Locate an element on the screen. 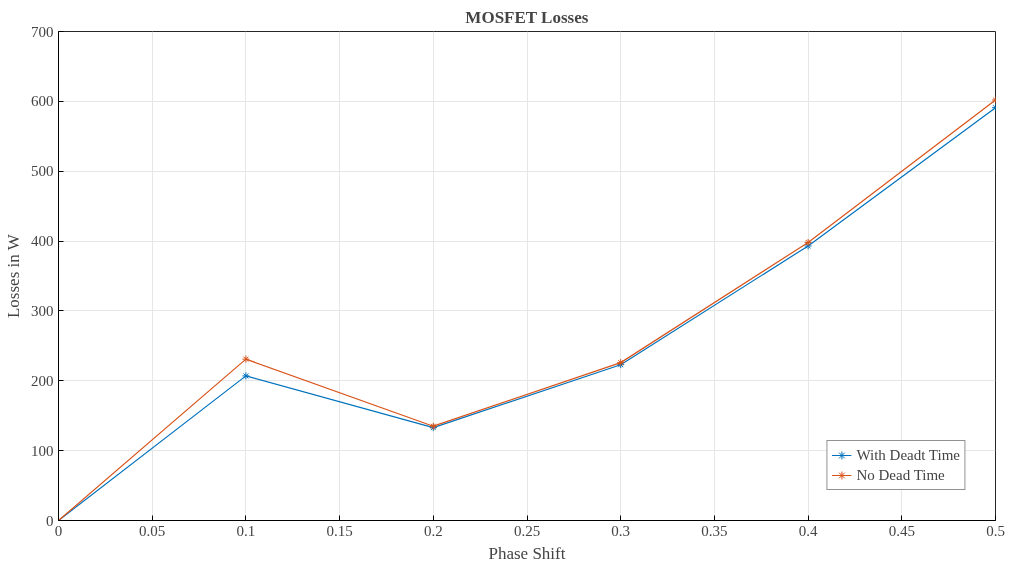 Image resolution: width=1021 pixels, height=570 pixels. x-tick-label: 0.35 is located at coordinates (714, 530).